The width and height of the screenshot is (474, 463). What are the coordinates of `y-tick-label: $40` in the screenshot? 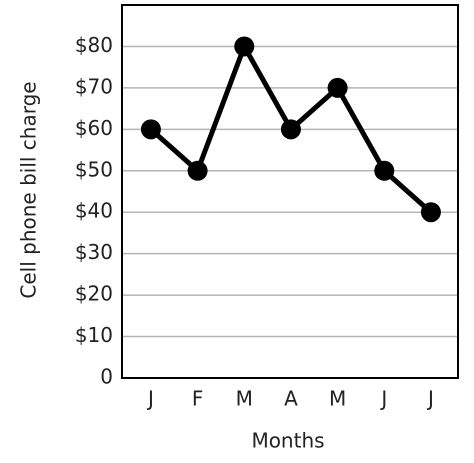 It's located at (94, 211).